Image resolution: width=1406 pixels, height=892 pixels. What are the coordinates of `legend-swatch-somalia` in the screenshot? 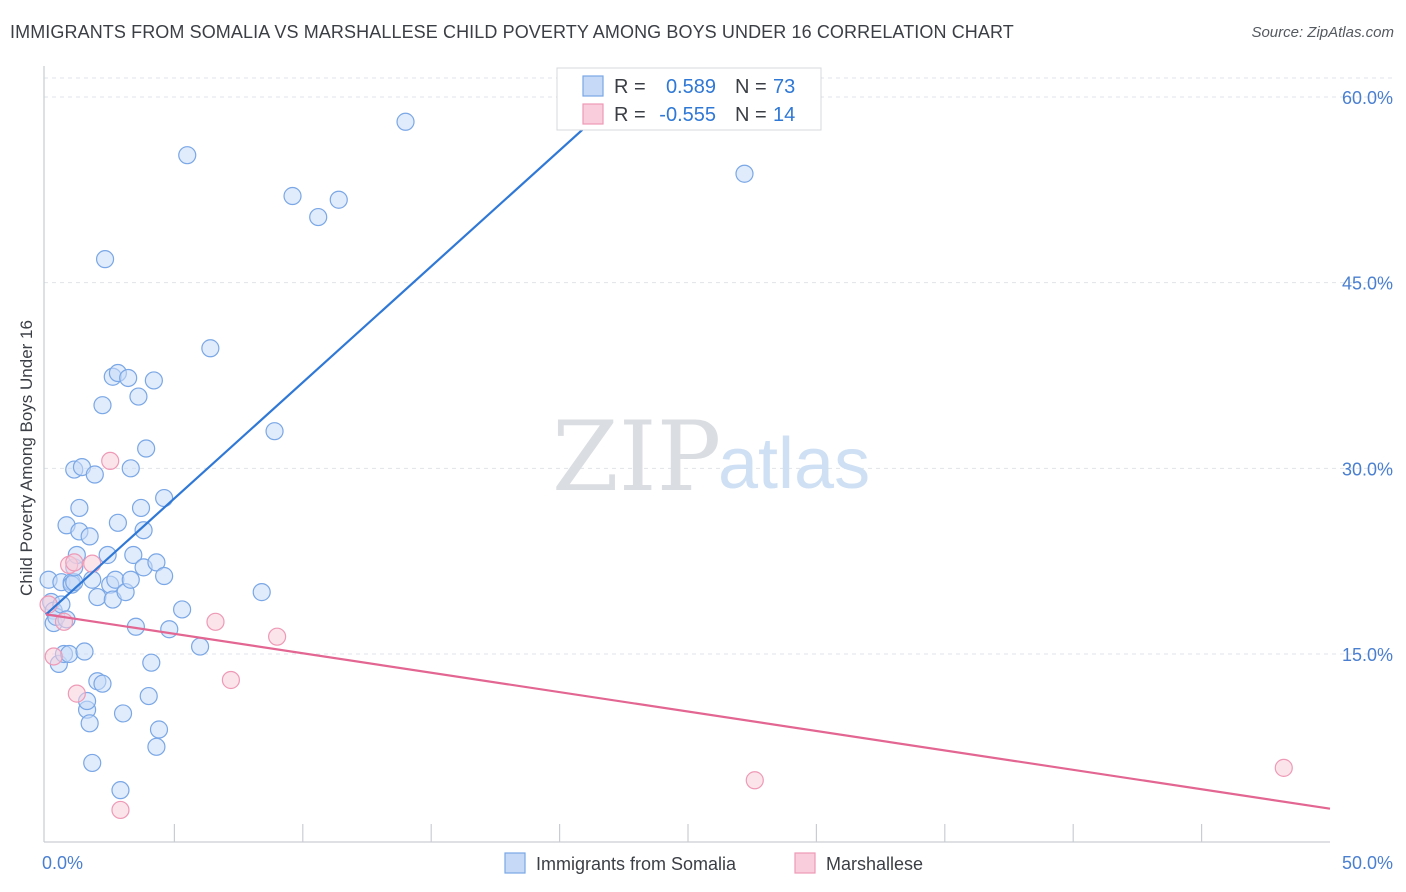 It's located at (515, 863).